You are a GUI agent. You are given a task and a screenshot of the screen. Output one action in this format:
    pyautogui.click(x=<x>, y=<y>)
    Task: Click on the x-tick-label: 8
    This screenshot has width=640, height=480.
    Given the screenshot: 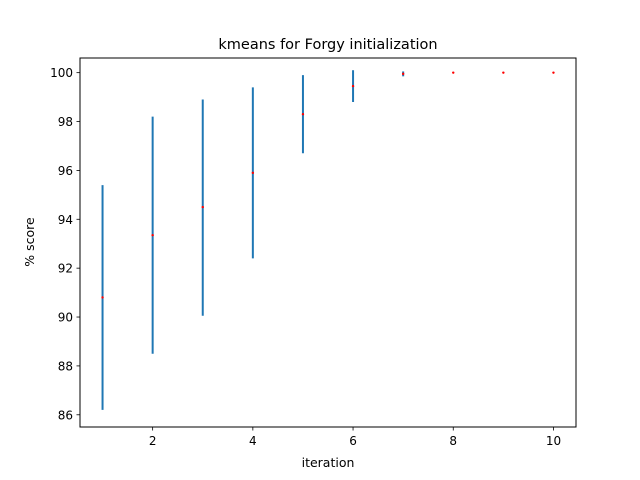 What is the action you would take?
    pyautogui.click(x=453, y=441)
    